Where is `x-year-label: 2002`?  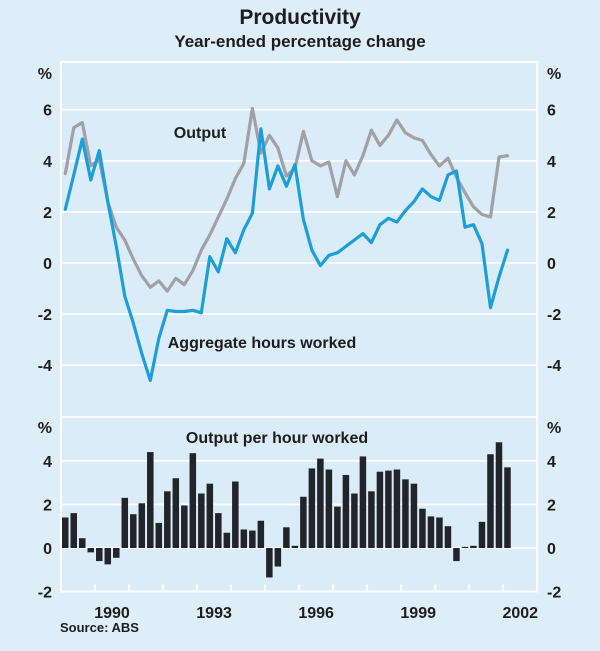
x-year-label: 2002 is located at coordinates (520, 613).